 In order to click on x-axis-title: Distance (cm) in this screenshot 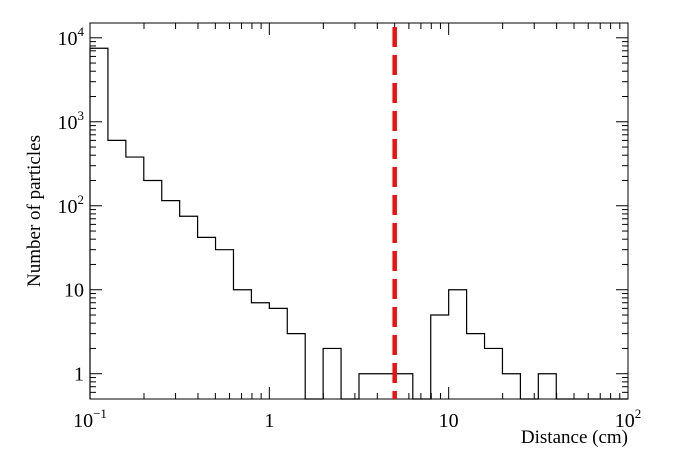, I will do `click(574, 437)`.